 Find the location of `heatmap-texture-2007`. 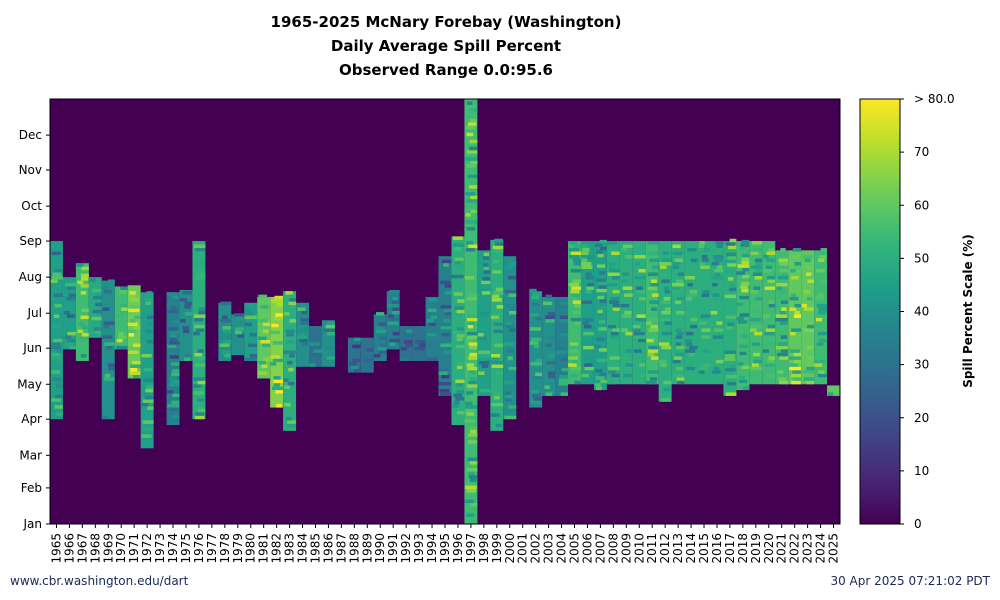

heatmap-texture-2007 is located at coordinates (600, 297).